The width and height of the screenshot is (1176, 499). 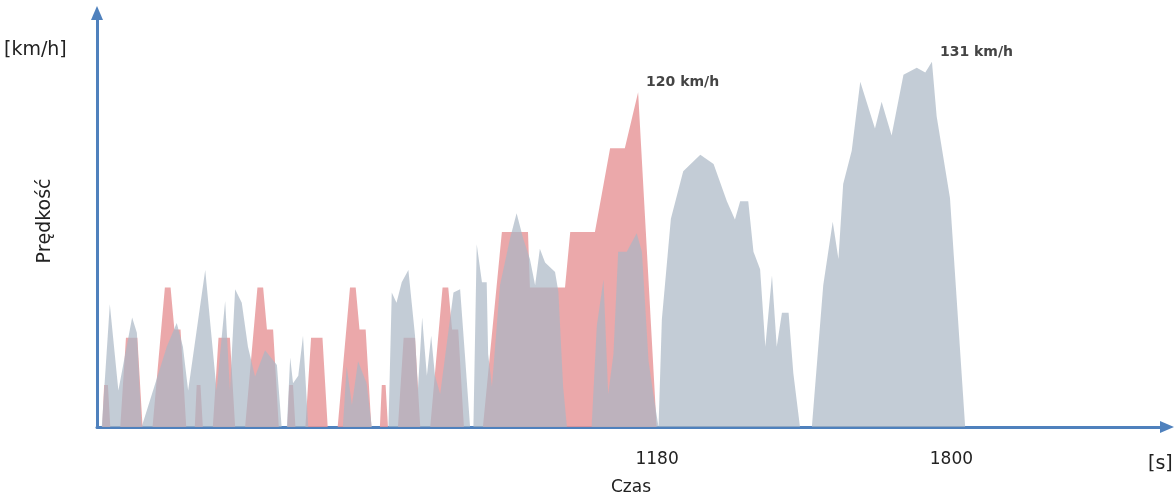 What do you see at coordinates (951, 457) in the screenshot?
I see `x-tick-label: 1800` at bounding box center [951, 457].